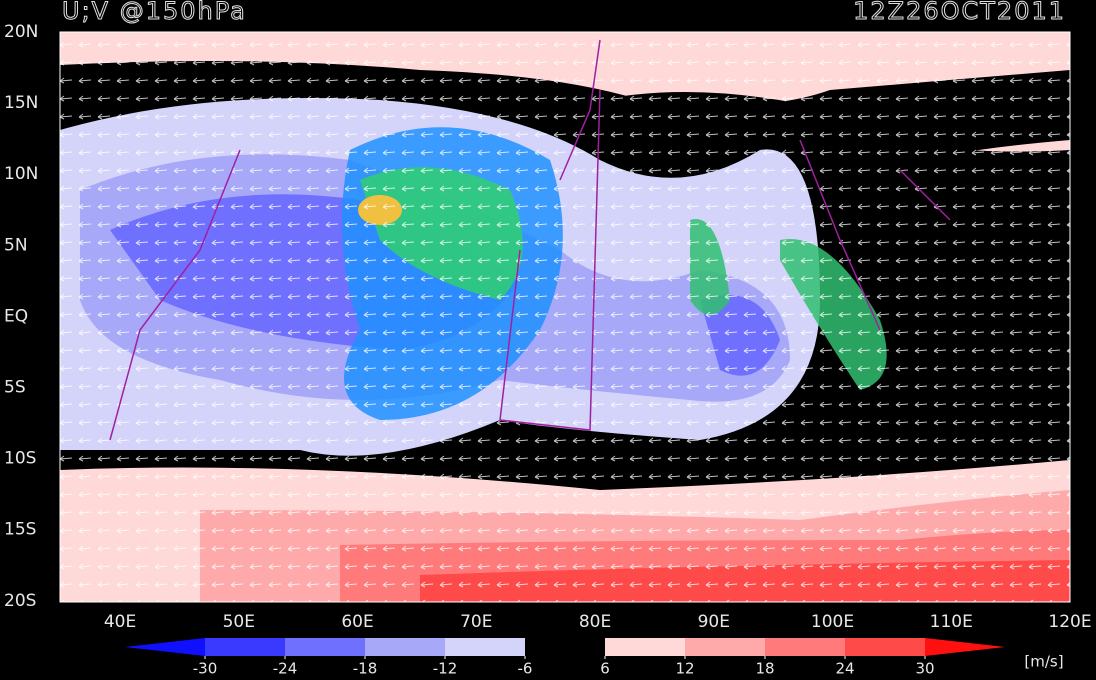 This screenshot has height=680, width=1096. What do you see at coordinates (285, 669) in the screenshot?
I see `colorbar-tick-label: -24` at bounding box center [285, 669].